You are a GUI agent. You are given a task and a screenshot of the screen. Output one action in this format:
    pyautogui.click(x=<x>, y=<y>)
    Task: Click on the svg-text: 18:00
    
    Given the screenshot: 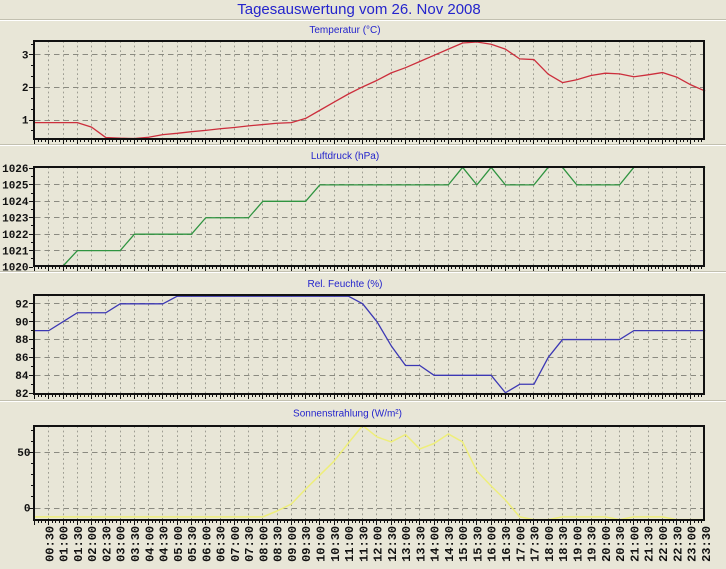 What is the action you would take?
    pyautogui.click(x=550, y=544)
    